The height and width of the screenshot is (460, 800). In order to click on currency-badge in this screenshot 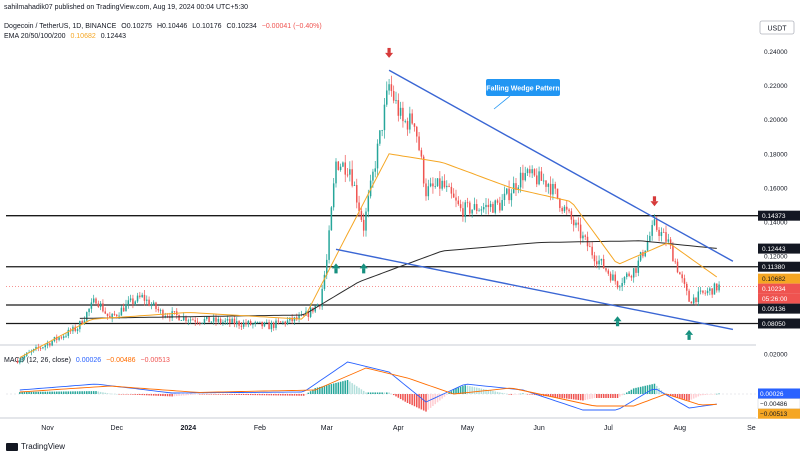, I will do `click(777, 27)`.